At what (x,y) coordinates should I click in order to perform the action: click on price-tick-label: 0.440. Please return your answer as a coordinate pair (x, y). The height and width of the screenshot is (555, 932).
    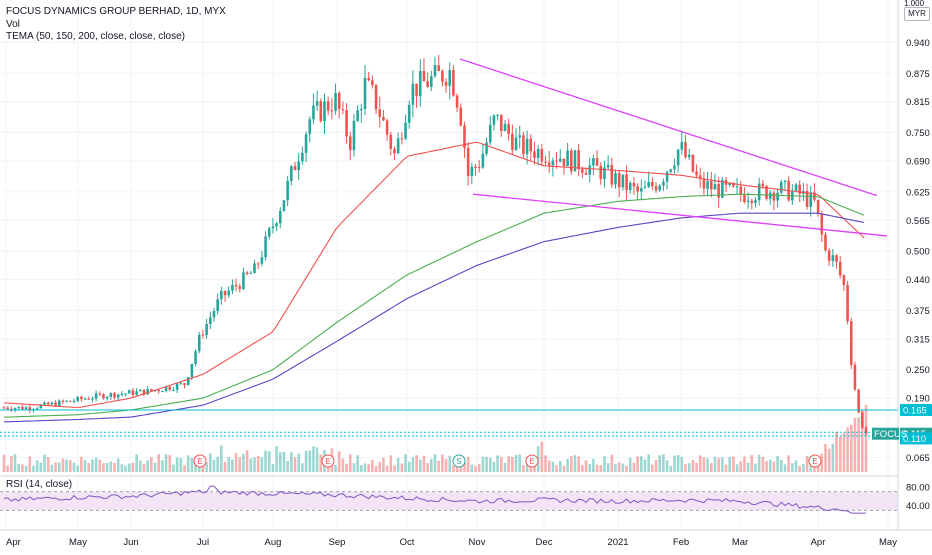
    Looking at the image, I should click on (918, 280).